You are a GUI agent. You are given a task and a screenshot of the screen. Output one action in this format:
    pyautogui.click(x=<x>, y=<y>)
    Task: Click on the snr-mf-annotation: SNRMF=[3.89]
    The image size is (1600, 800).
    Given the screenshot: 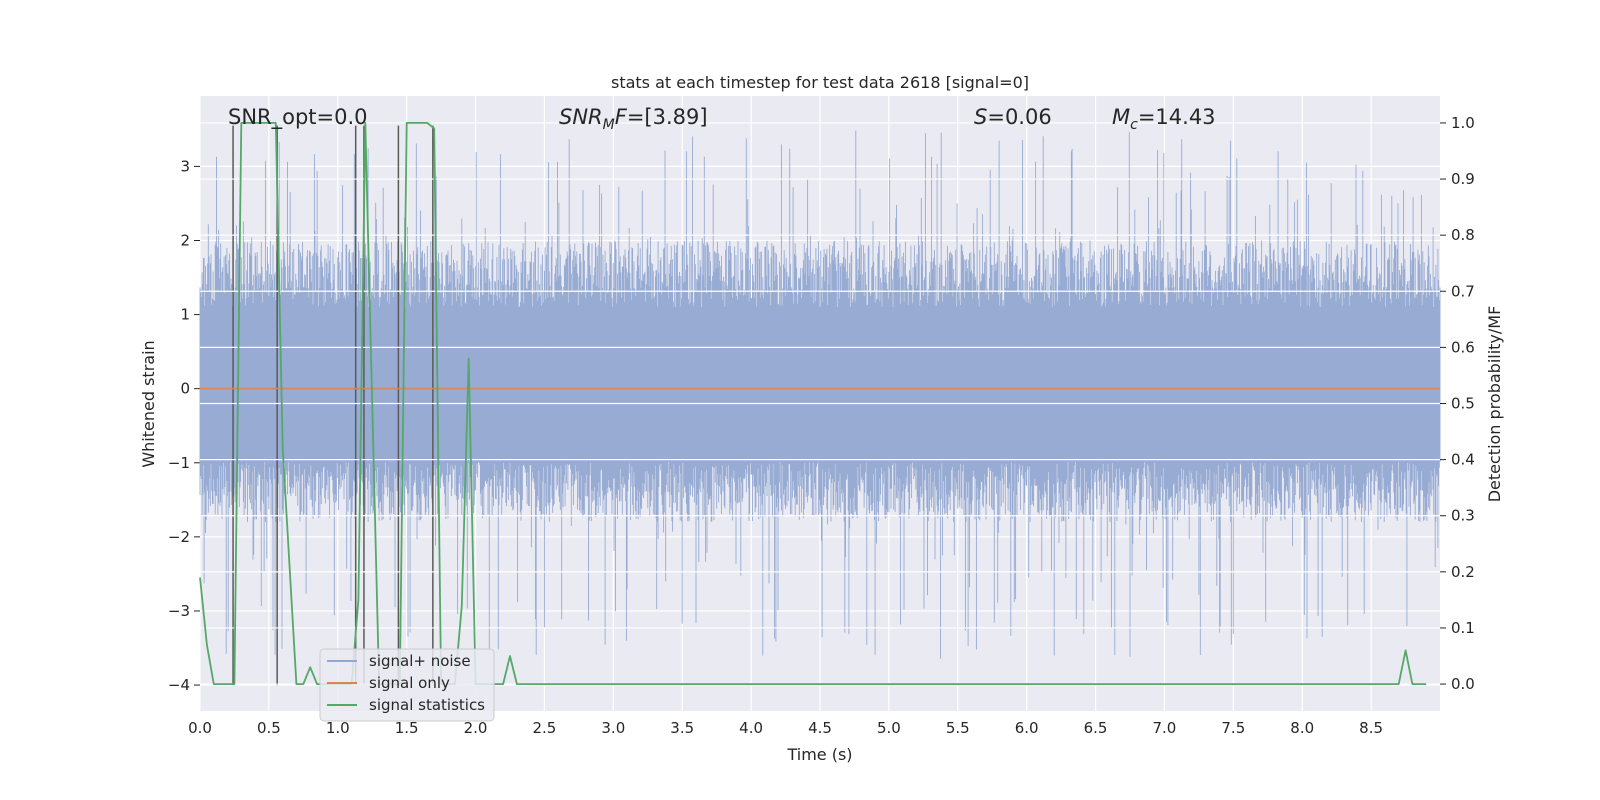 What is the action you would take?
    pyautogui.click(x=633, y=119)
    